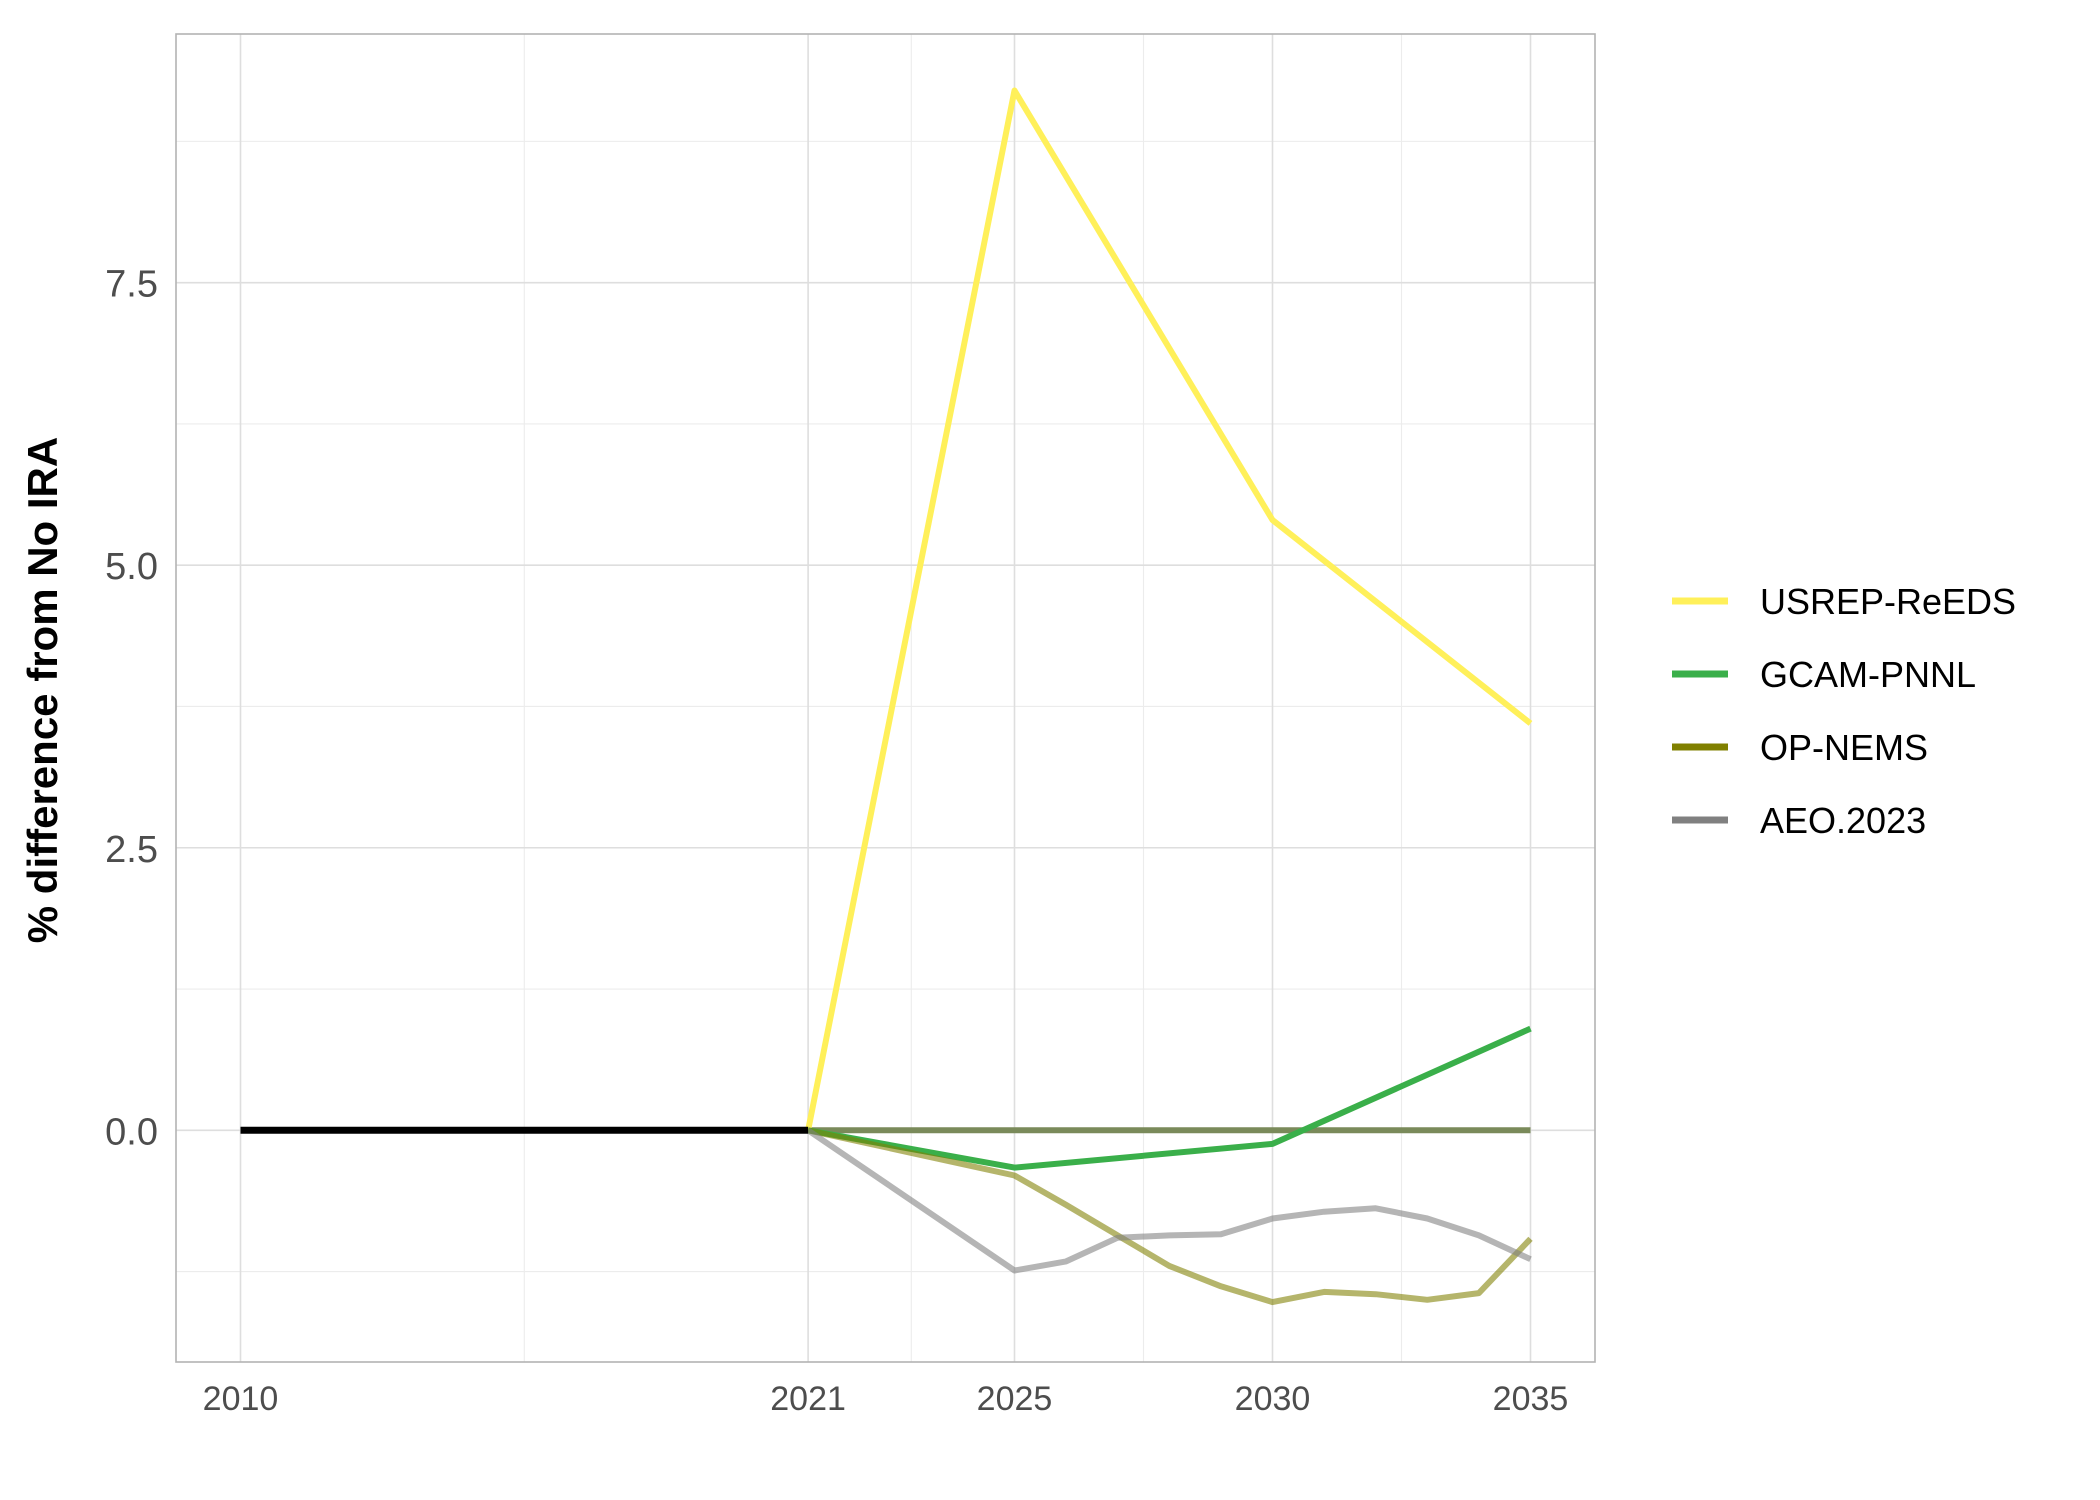 This screenshot has height=1500, width=2100. I want to click on series-line-op-nems, so click(1170, 1216).